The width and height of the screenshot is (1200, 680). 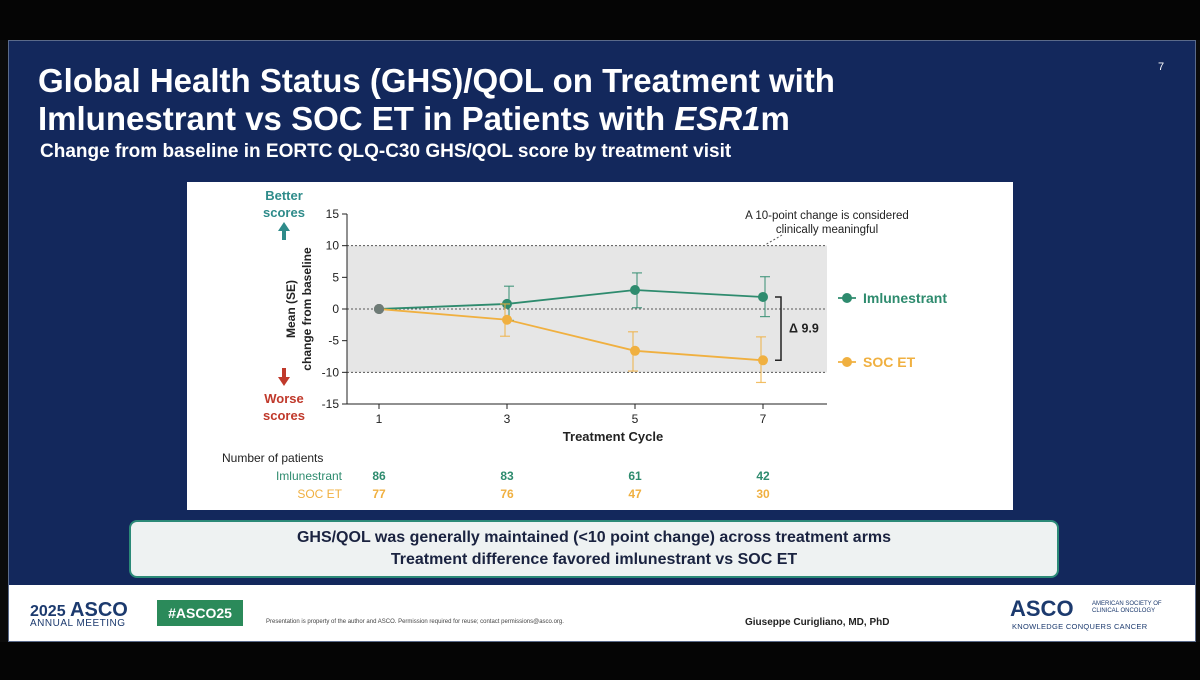 What do you see at coordinates (827, 230) in the screenshot?
I see `annotation-line2: clinically meaningful` at bounding box center [827, 230].